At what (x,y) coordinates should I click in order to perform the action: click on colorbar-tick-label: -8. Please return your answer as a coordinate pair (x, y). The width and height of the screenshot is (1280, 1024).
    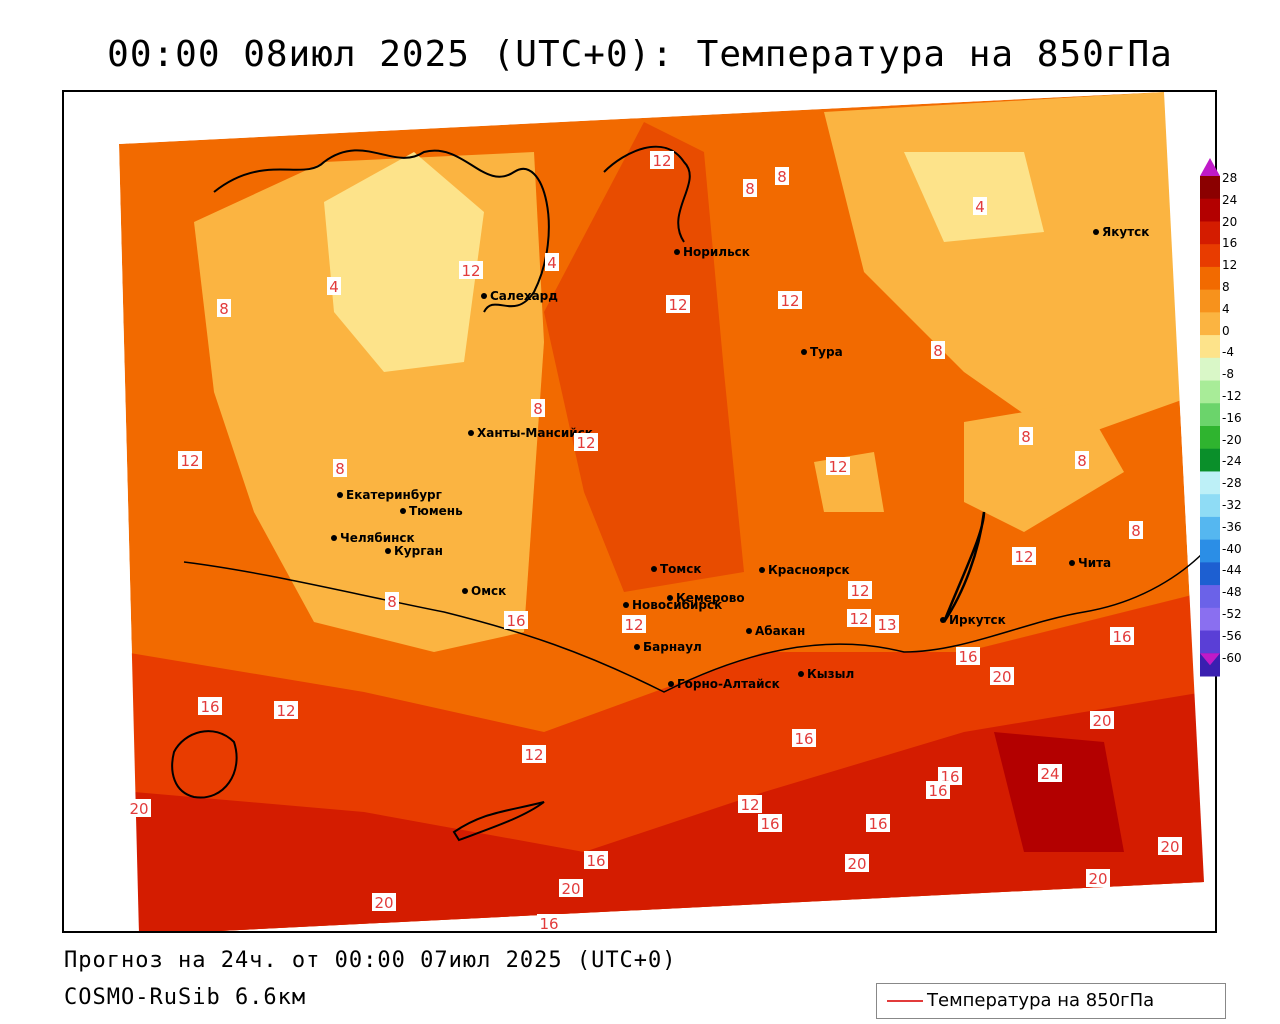
    Looking at the image, I should click on (1228, 374).